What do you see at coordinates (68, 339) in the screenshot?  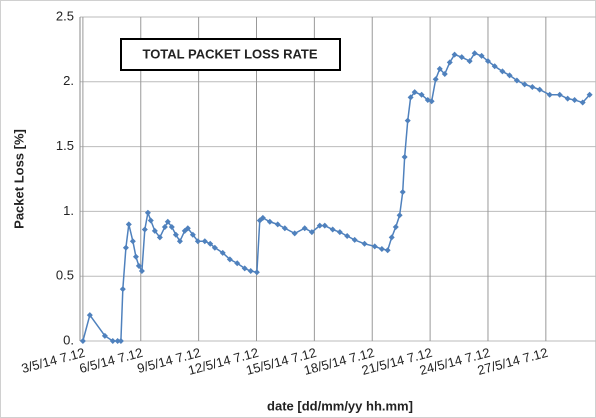 I see `y-tick-label: 0.` at bounding box center [68, 339].